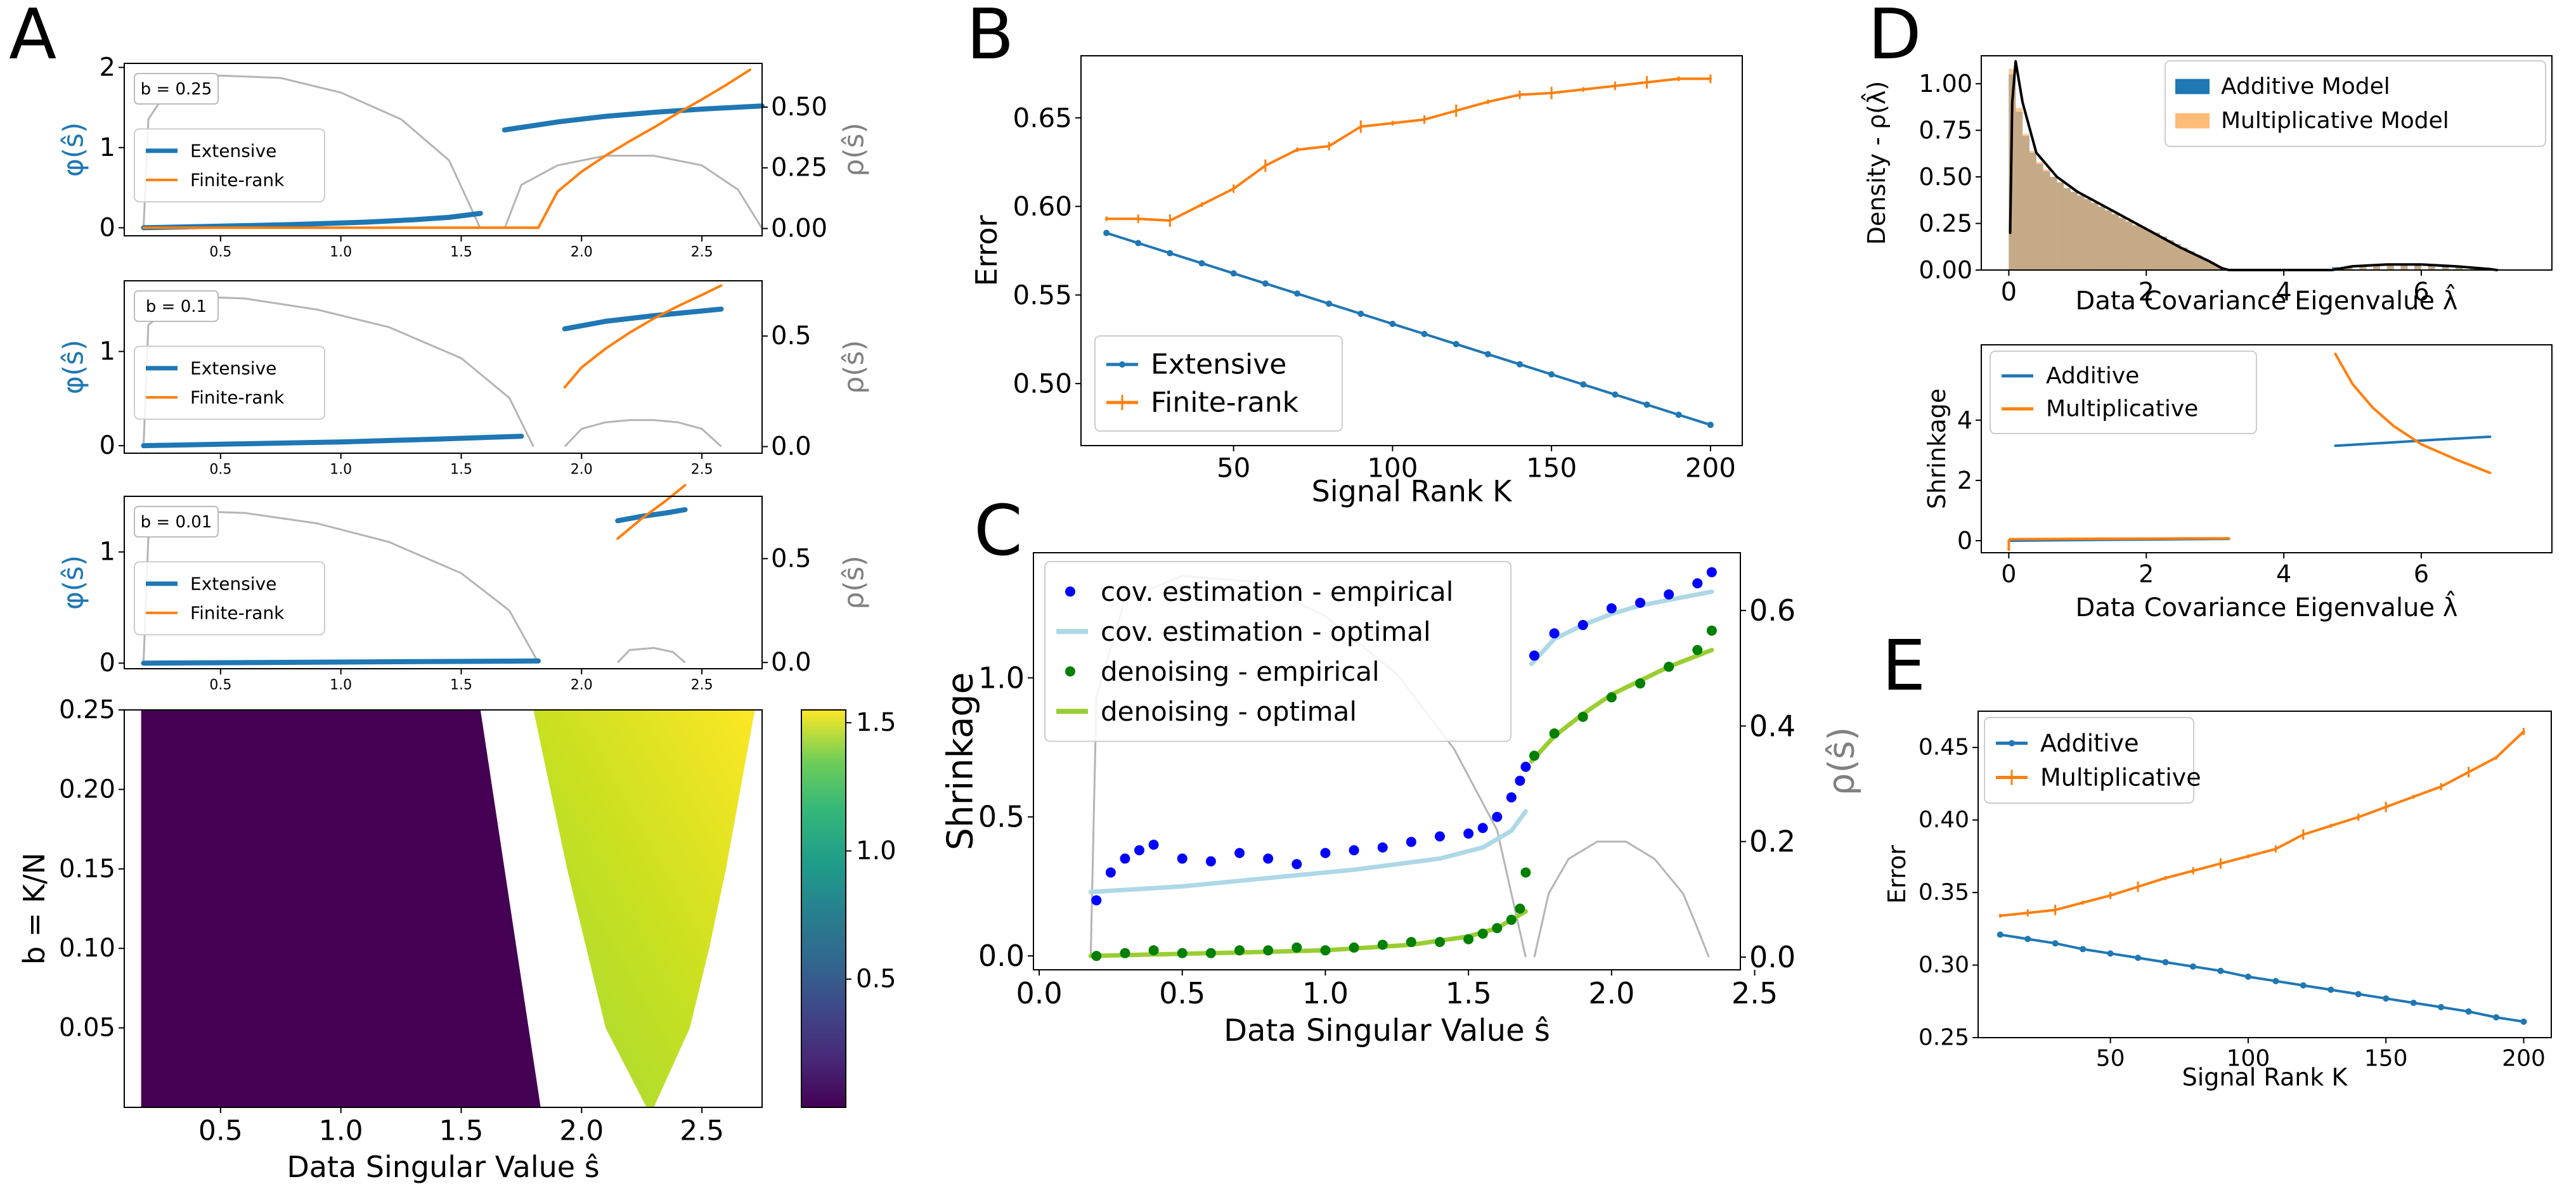  Describe the element at coordinates (2110, 1059) in the screenshot. I see `x-tick-label: 50` at that location.